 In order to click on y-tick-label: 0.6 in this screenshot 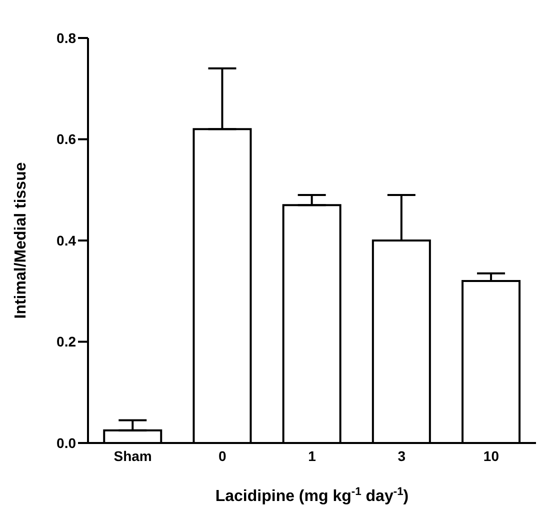, I will do `click(66, 139)`.